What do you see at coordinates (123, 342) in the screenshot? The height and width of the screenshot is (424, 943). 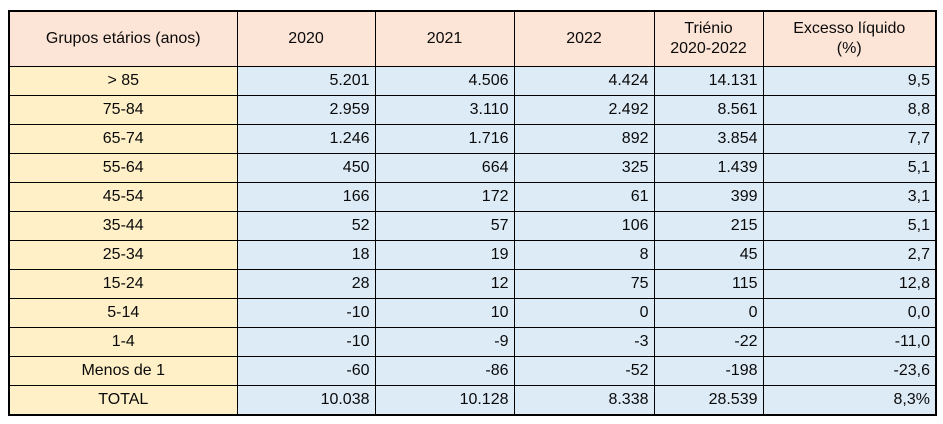 I see `age-group-cell: 1-4` at bounding box center [123, 342].